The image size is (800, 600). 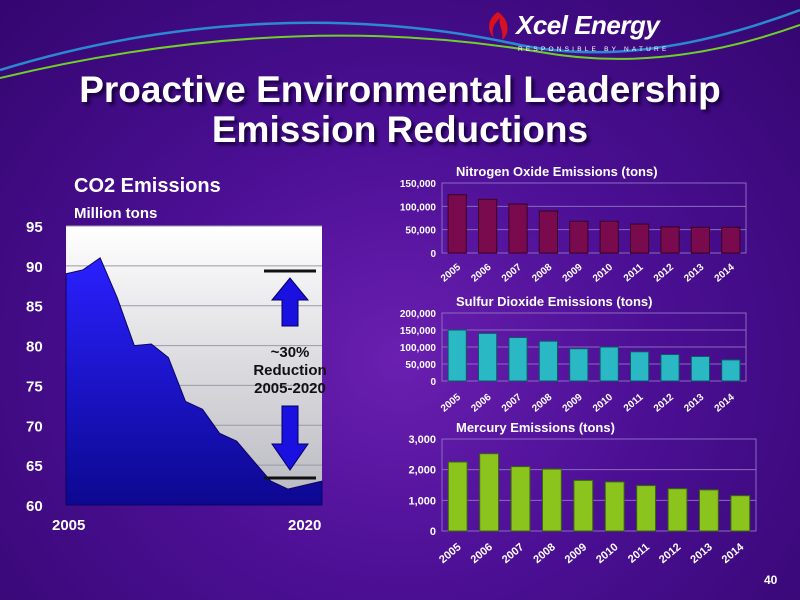 What do you see at coordinates (482, 553) in the screenshot?
I see `hg-x-tick-label: 2006` at bounding box center [482, 553].